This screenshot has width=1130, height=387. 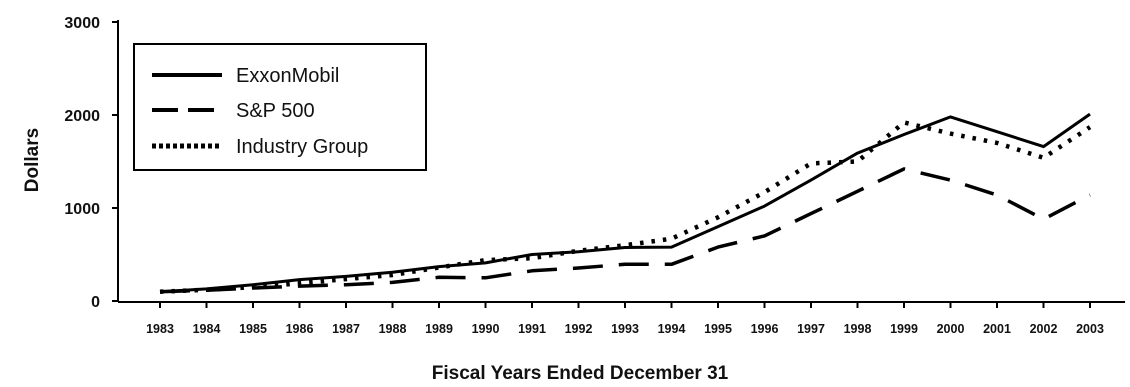 I want to click on x-tick-label: 1992, so click(x=579, y=329).